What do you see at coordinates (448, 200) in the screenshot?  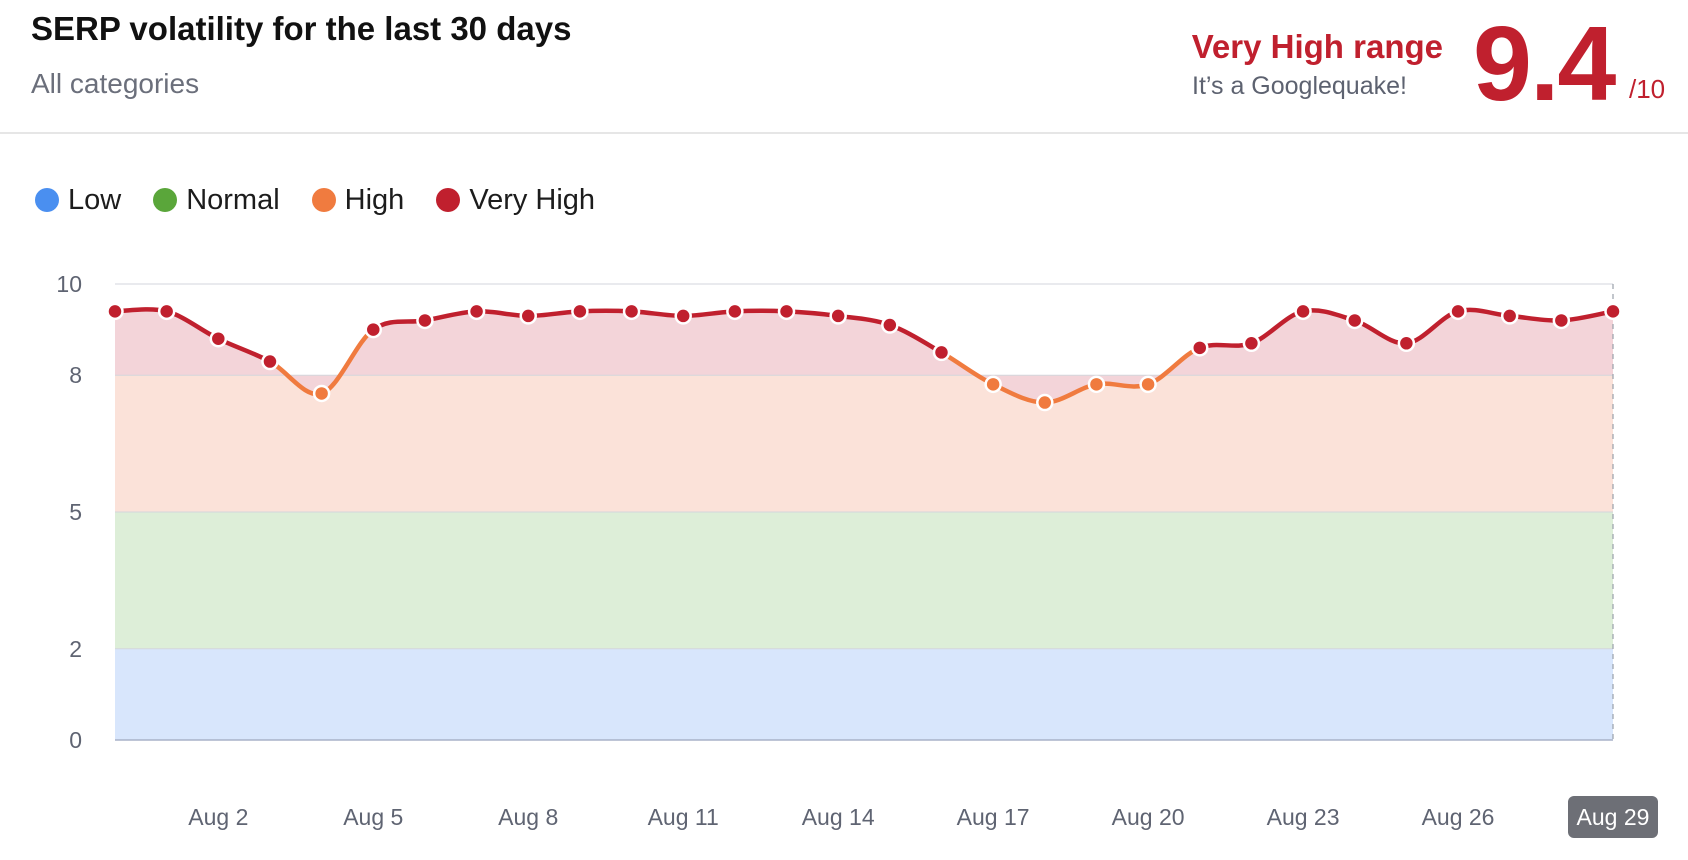 I see `legend-dot-very-high` at bounding box center [448, 200].